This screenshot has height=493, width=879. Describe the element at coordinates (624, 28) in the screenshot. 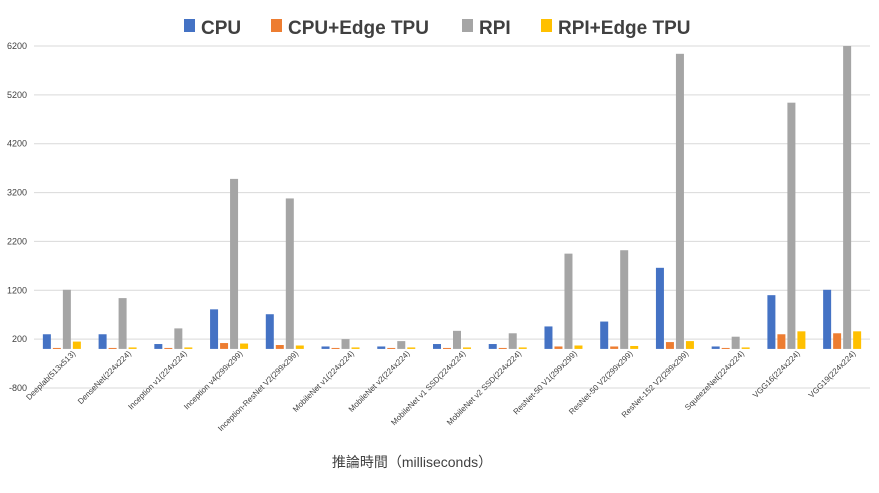

I see `legend-label: RPI+Edge TPU` at that location.